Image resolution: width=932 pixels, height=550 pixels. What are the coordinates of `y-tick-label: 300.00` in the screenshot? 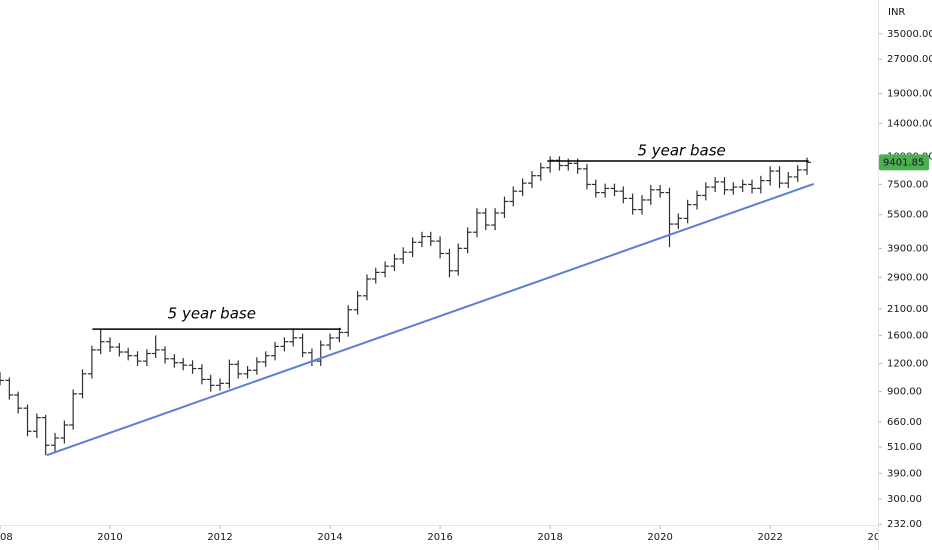 It's located at (904, 499).